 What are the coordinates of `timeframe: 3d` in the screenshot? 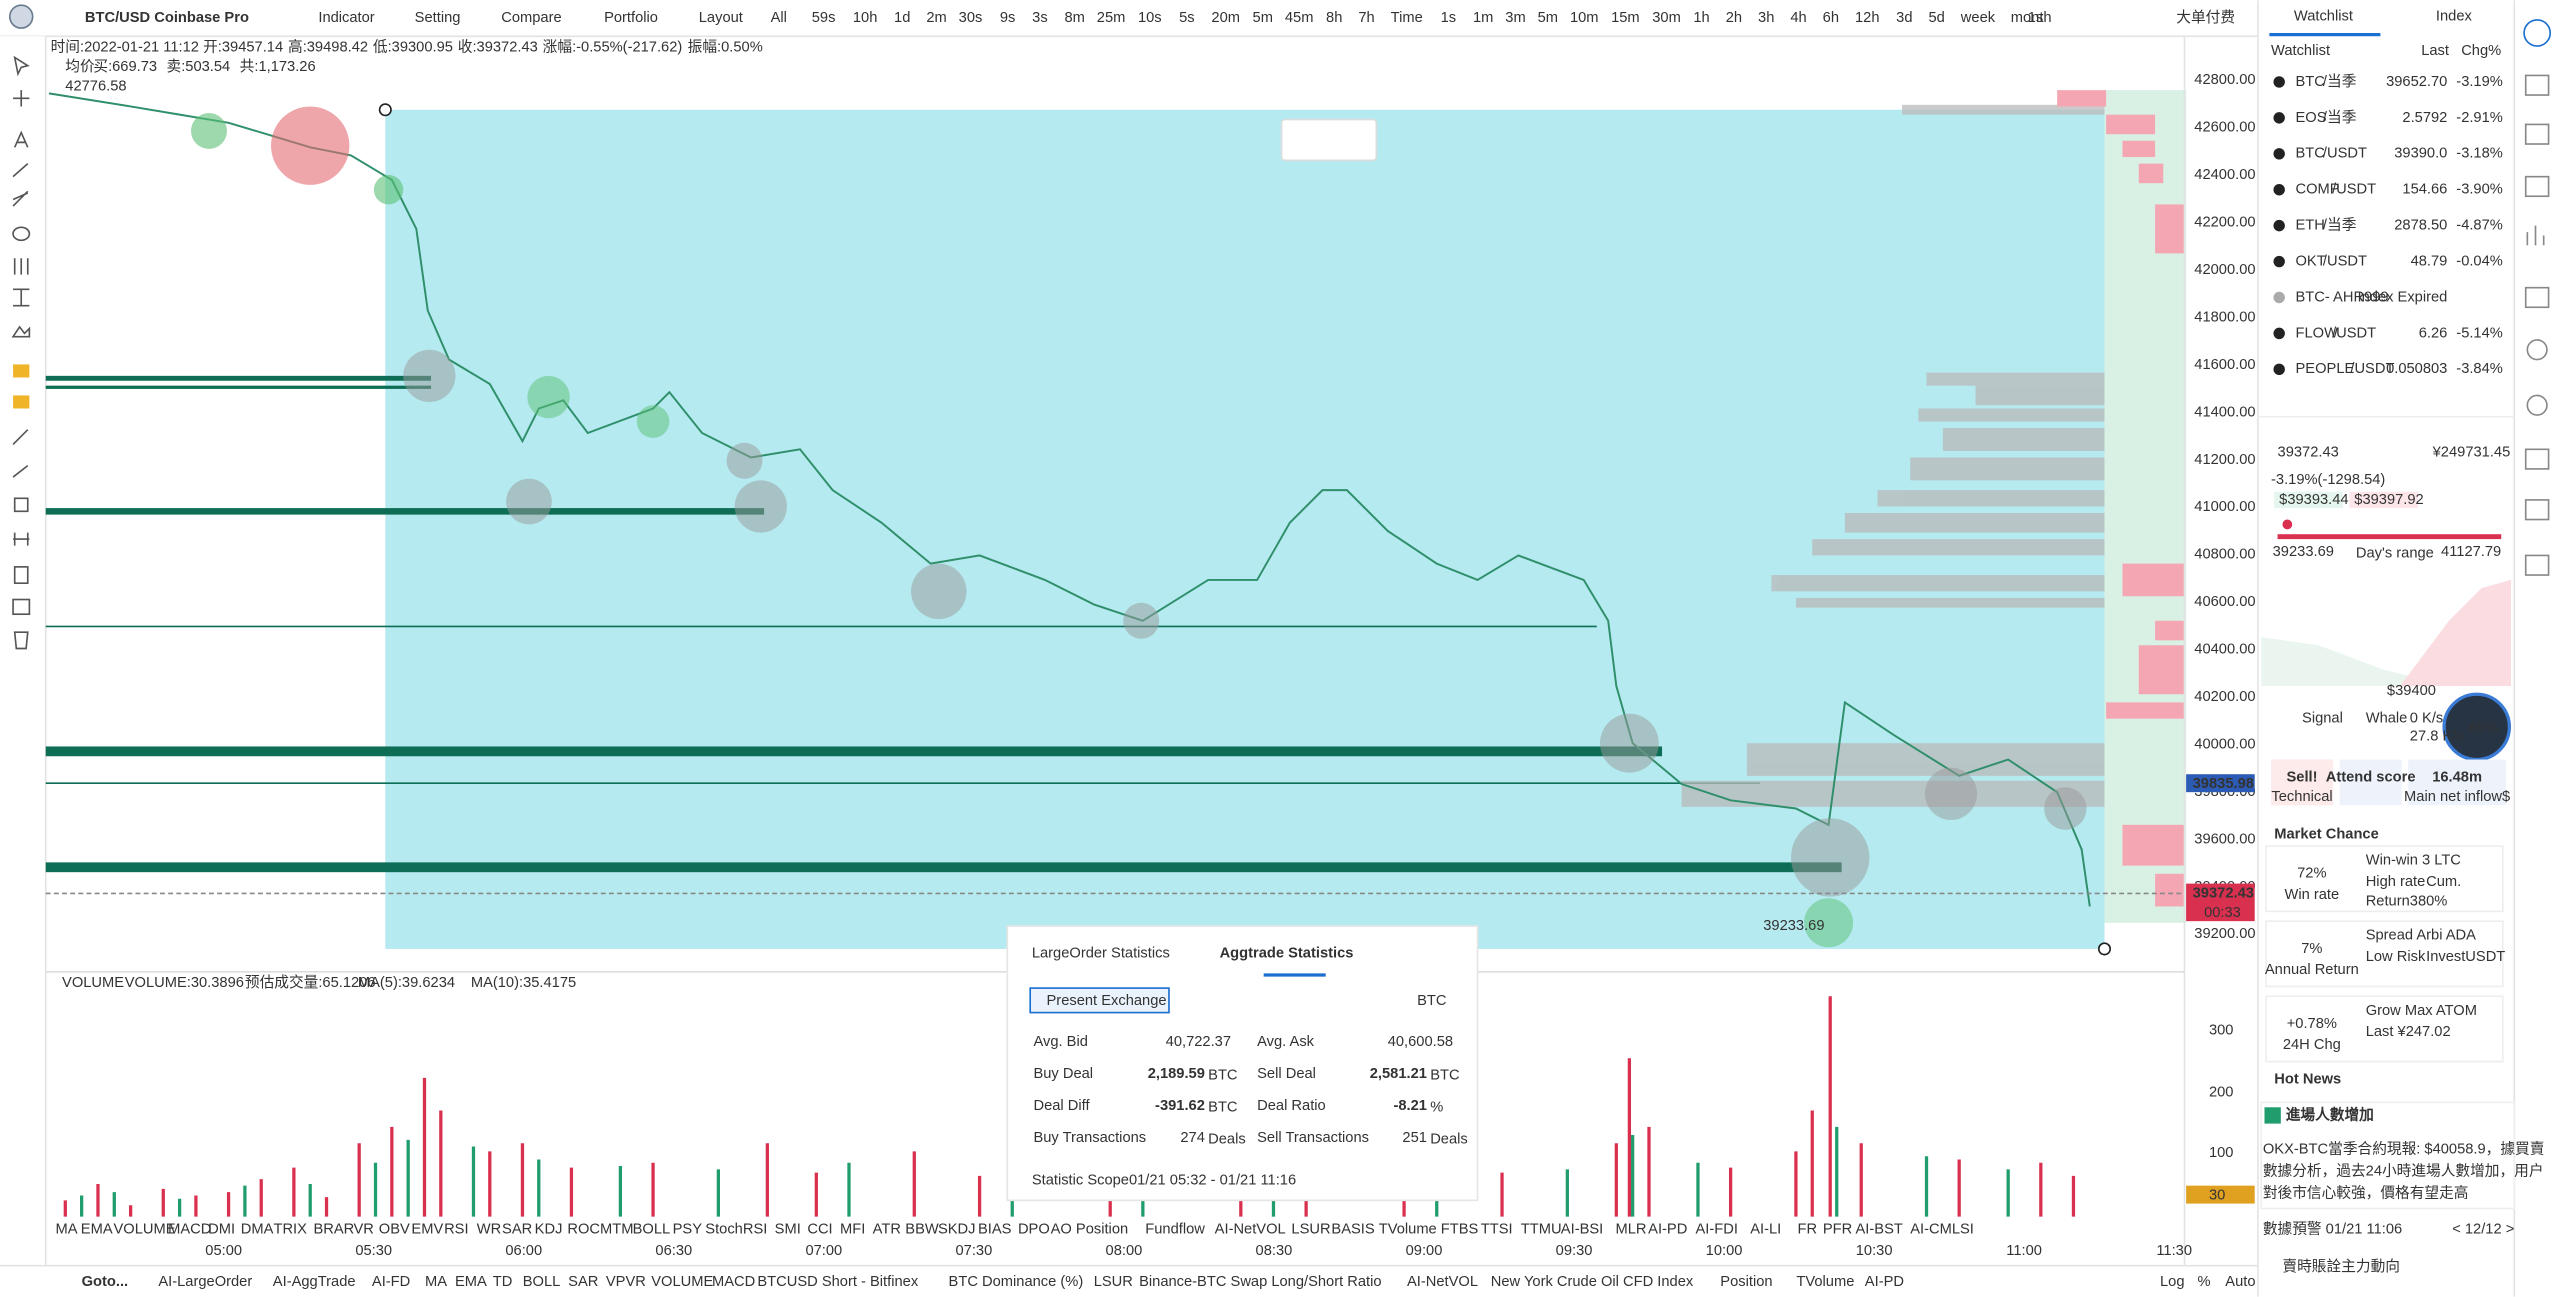 It's located at (1904, 18).